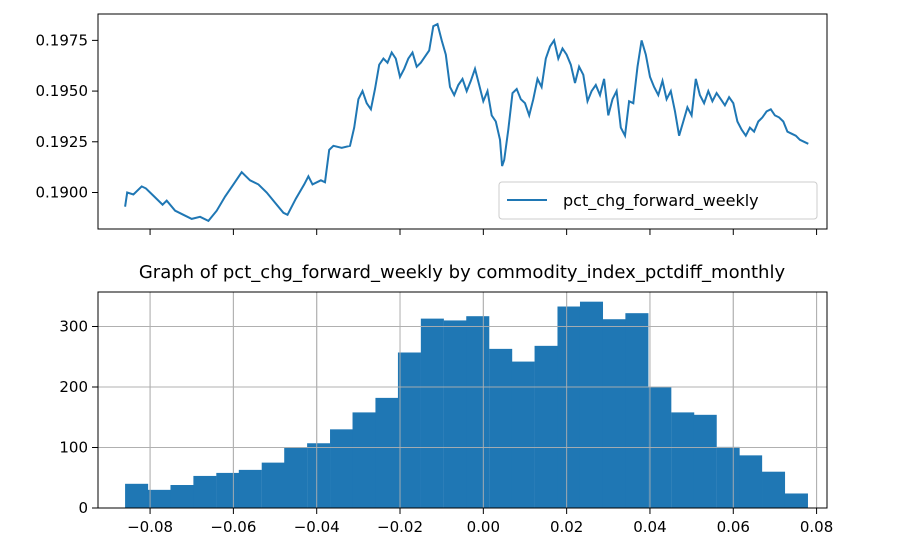  I want to click on x-tick-label: −0.02, so click(400, 527).